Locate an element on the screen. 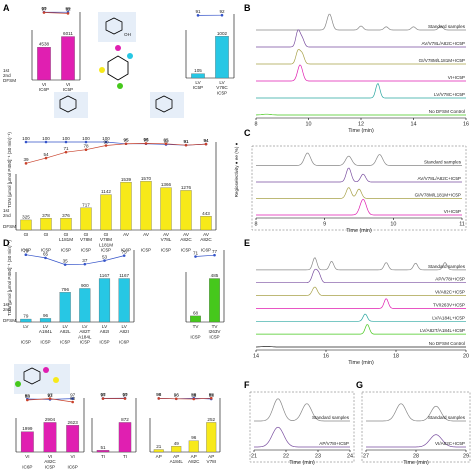  category-label: AV is located at coordinates (206, 234).